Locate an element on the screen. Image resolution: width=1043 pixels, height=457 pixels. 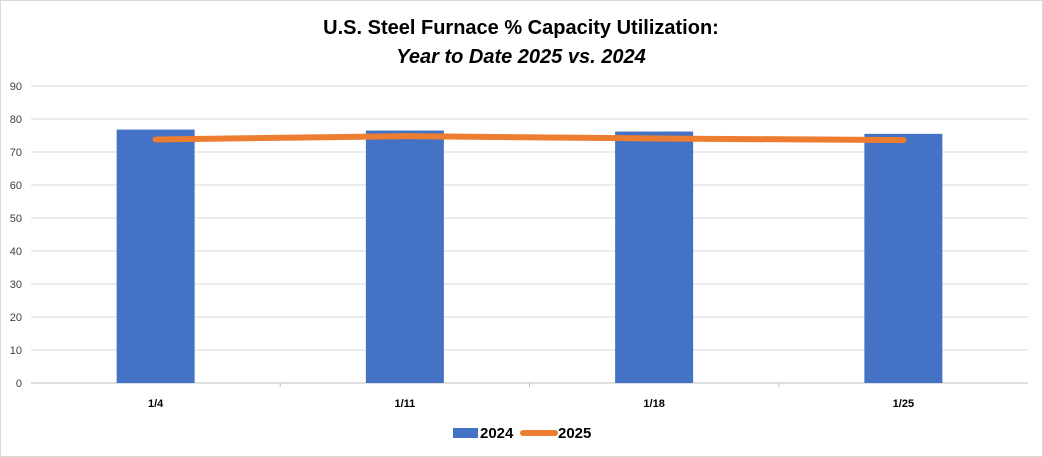
y-tick-label: 80 is located at coordinates (16, 120).